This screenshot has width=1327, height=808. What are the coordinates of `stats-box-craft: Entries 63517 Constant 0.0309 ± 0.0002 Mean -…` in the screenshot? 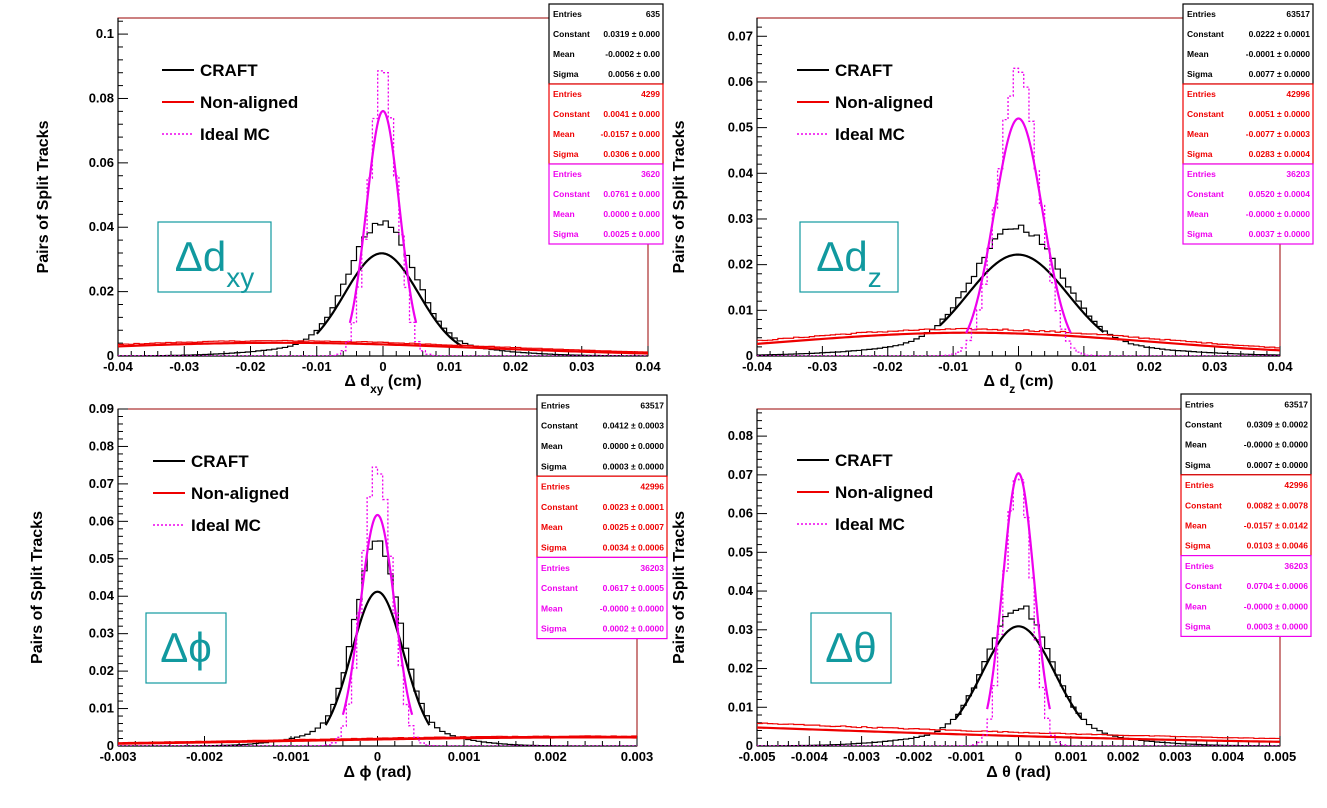 It's located at (1246, 434).